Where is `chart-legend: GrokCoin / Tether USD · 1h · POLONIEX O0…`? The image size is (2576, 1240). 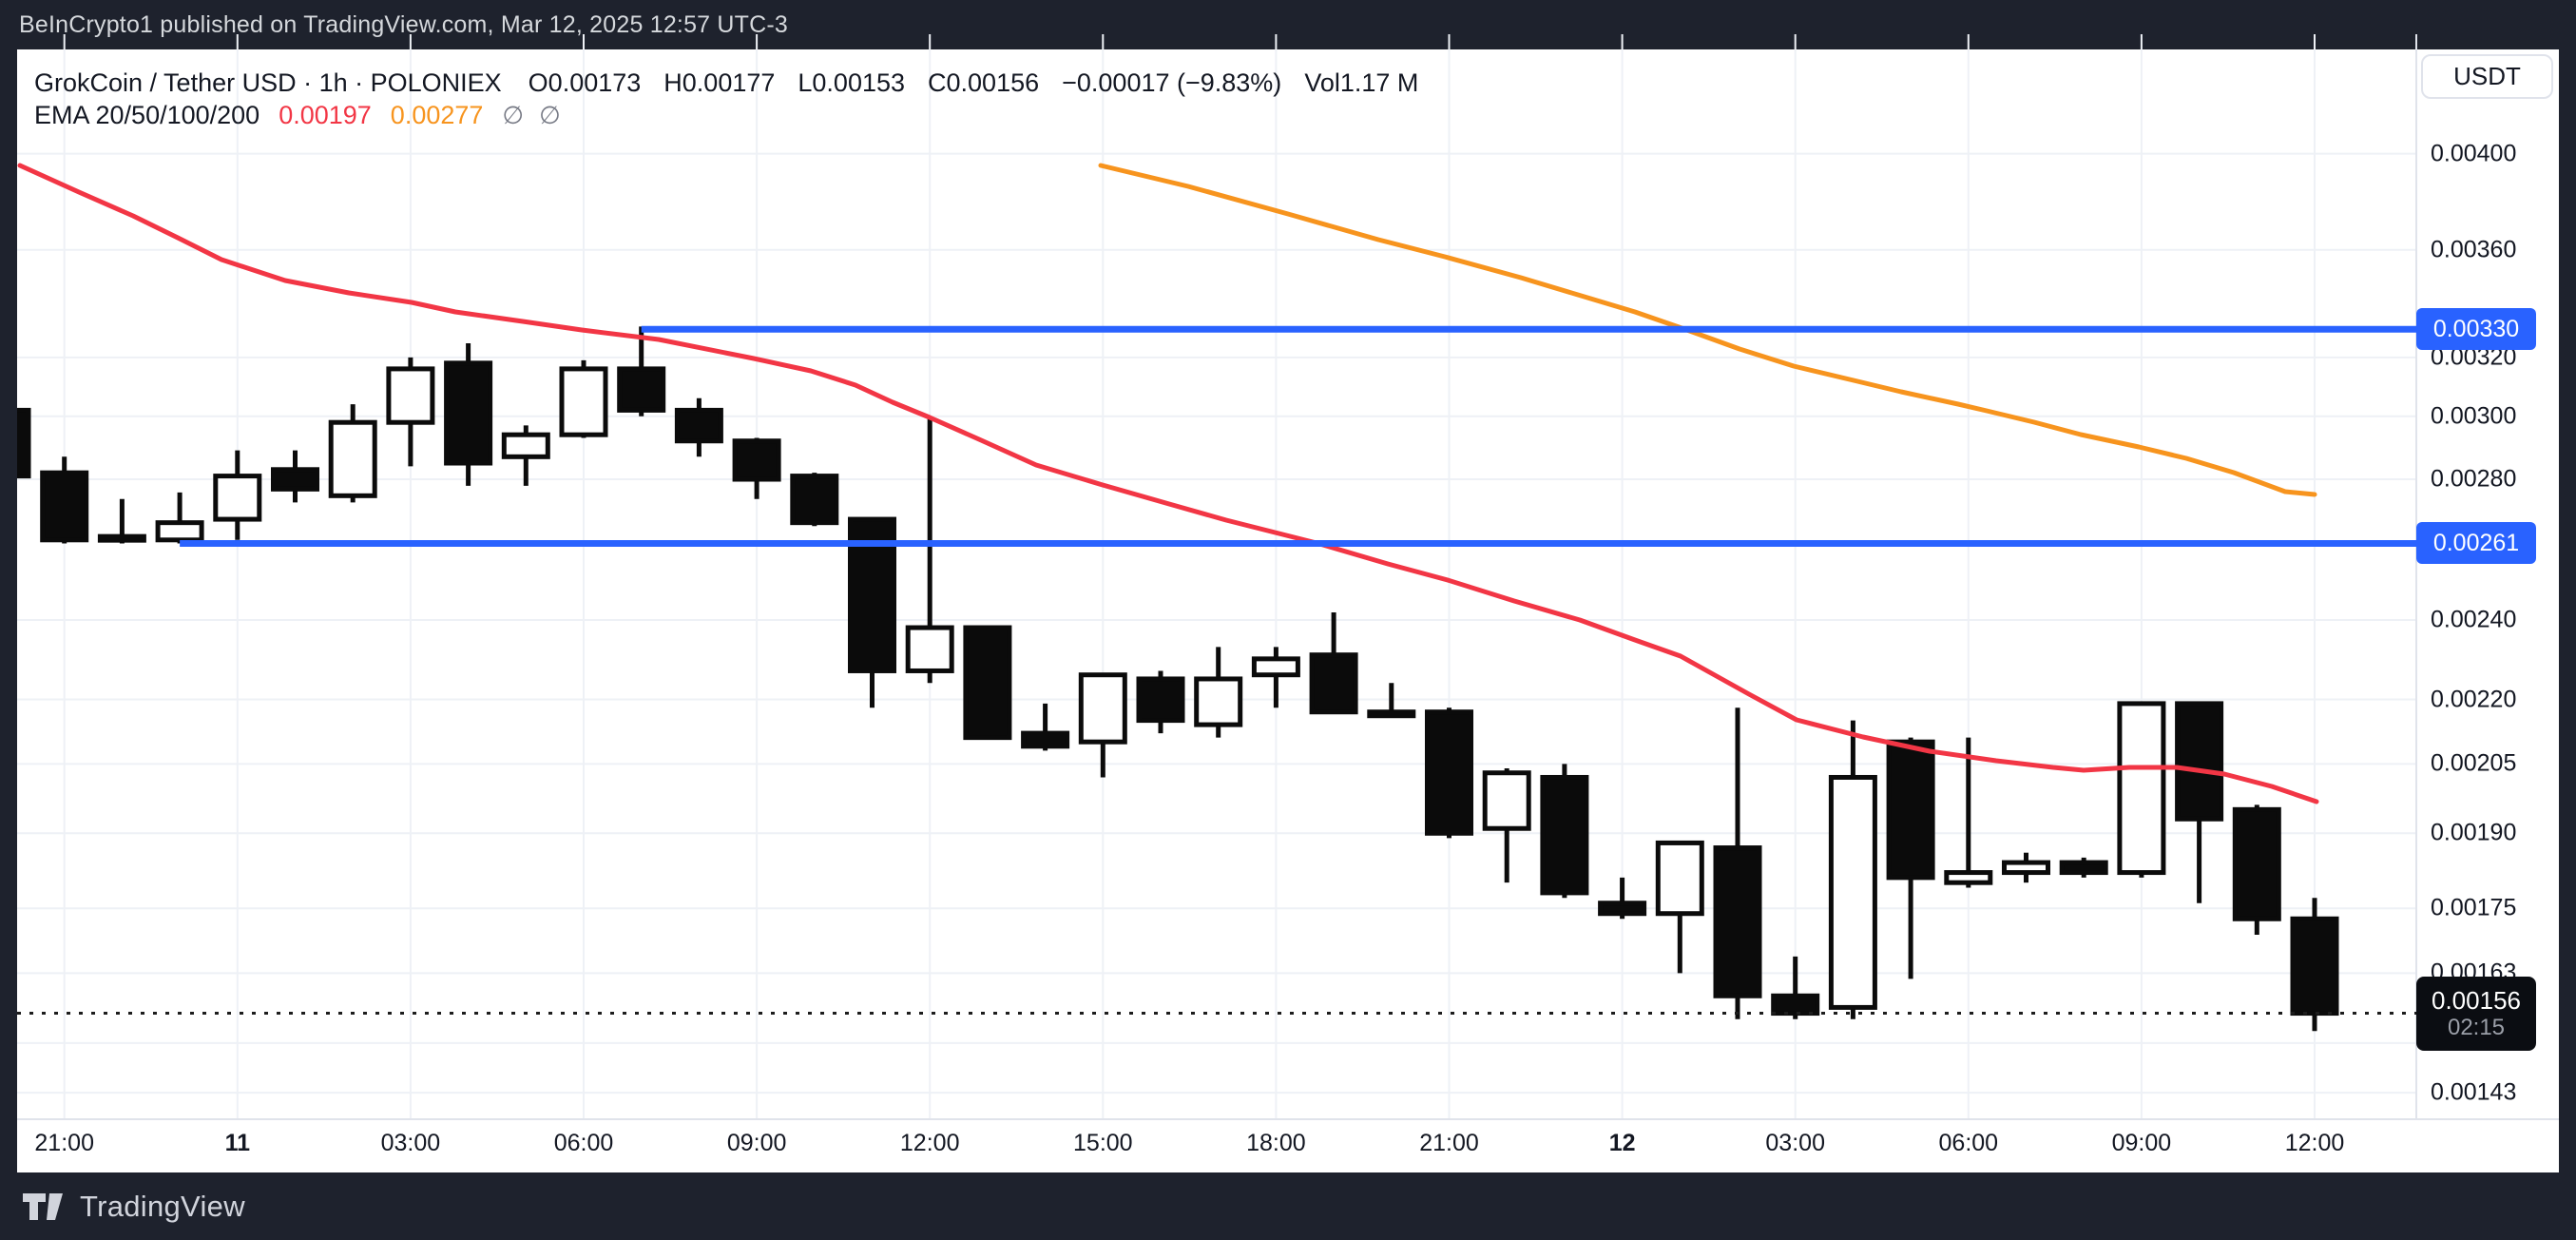
chart-legend: GrokCoin / Tether USD · 1h · POLONIEX O0… is located at coordinates (738, 99).